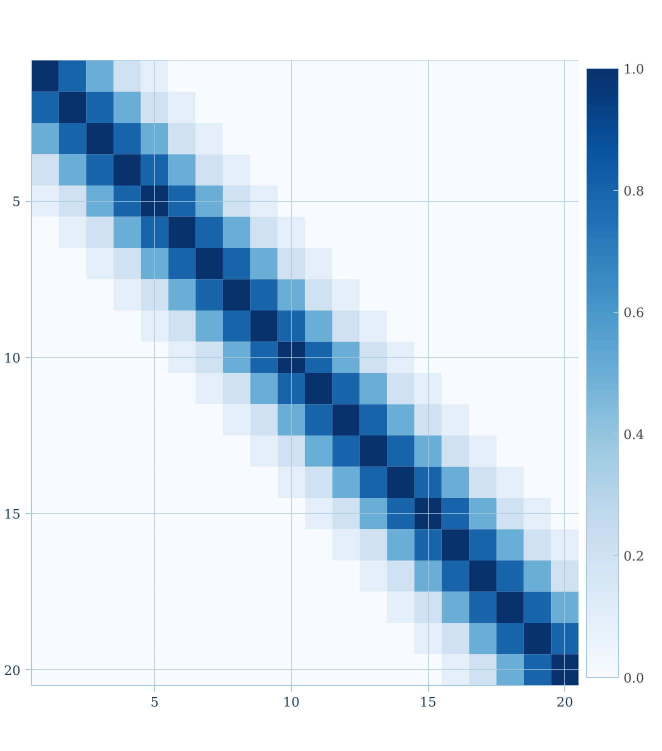 This screenshot has height=751, width=662. What do you see at coordinates (154, 703) in the screenshot?
I see `x-tick-label: 5` at bounding box center [154, 703].